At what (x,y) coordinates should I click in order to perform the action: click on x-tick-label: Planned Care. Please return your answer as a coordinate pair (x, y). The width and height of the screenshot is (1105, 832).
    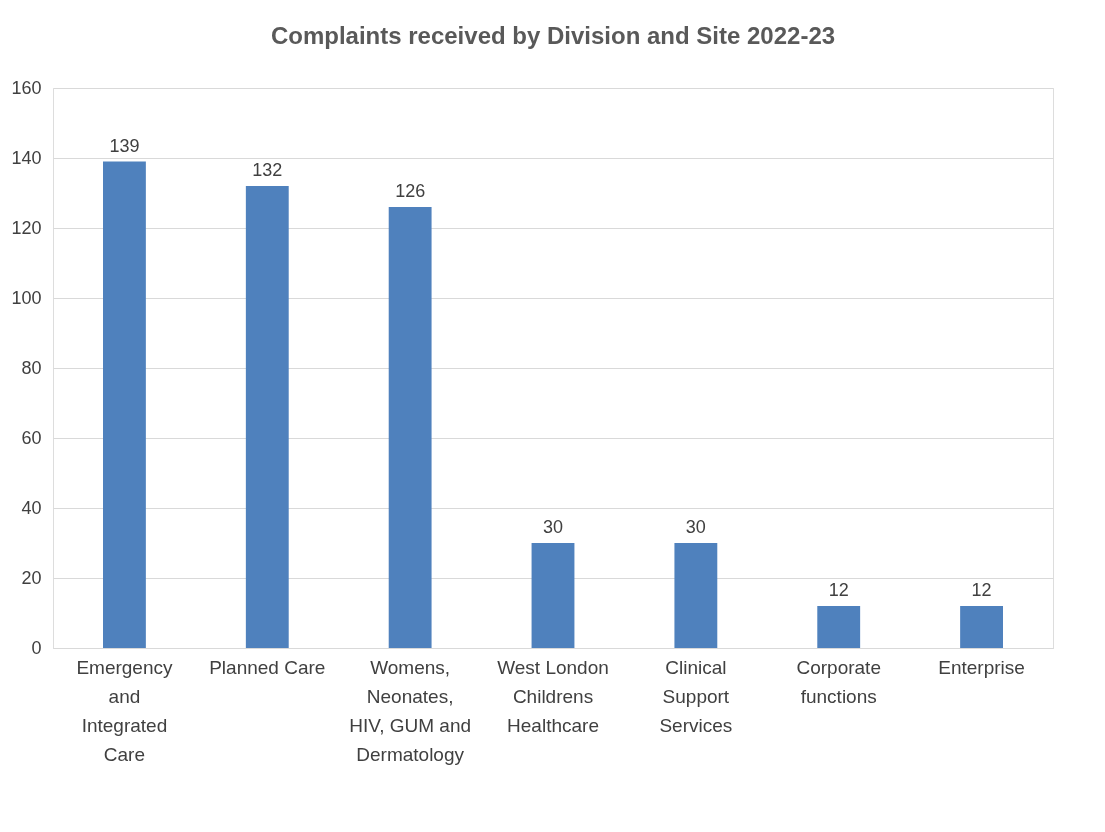
    Looking at the image, I should click on (267, 667).